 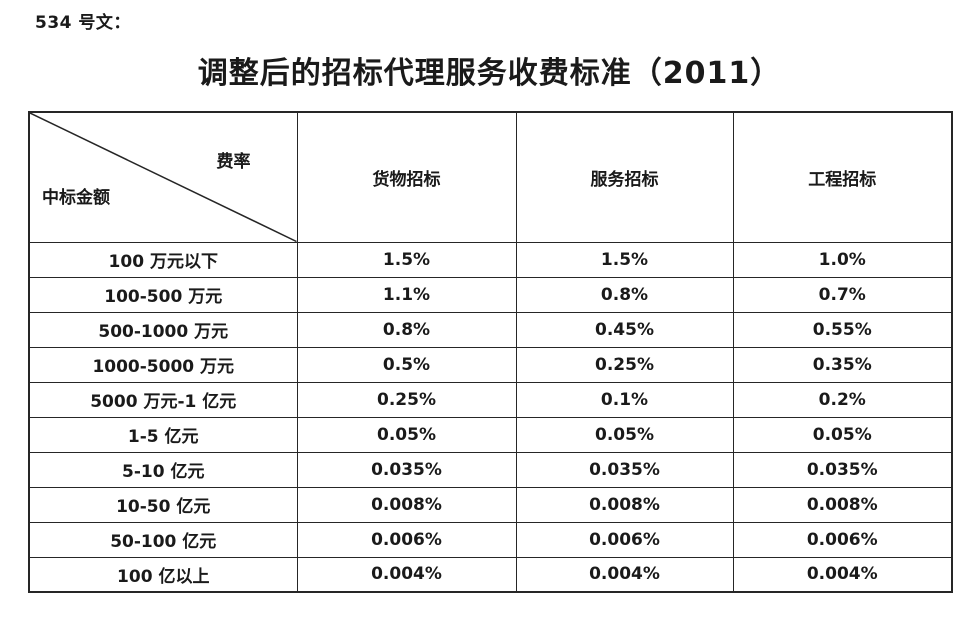 I want to click on row-label: 100 万元以下, so click(x=163, y=259).